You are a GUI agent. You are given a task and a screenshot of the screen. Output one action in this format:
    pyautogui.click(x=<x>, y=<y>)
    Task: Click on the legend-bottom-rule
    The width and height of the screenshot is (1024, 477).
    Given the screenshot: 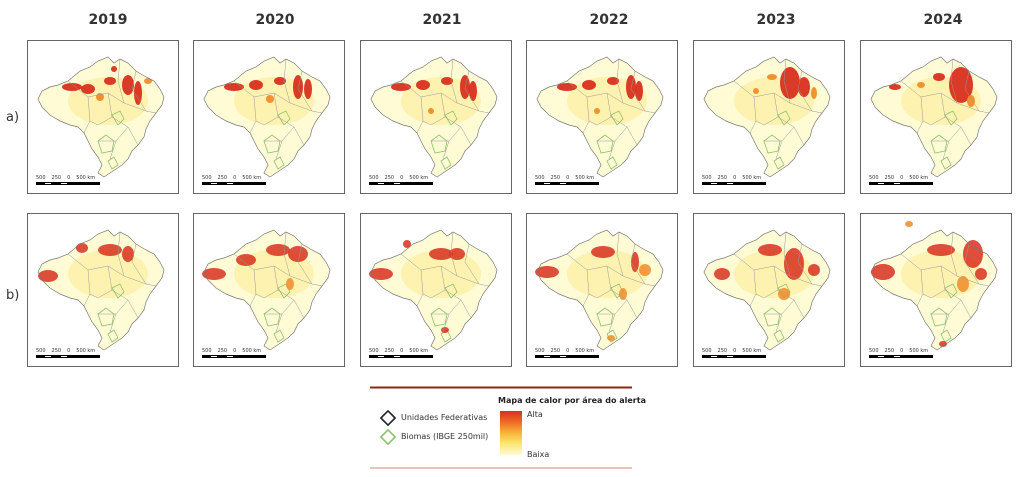 What is the action you would take?
    pyautogui.click(x=501, y=468)
    